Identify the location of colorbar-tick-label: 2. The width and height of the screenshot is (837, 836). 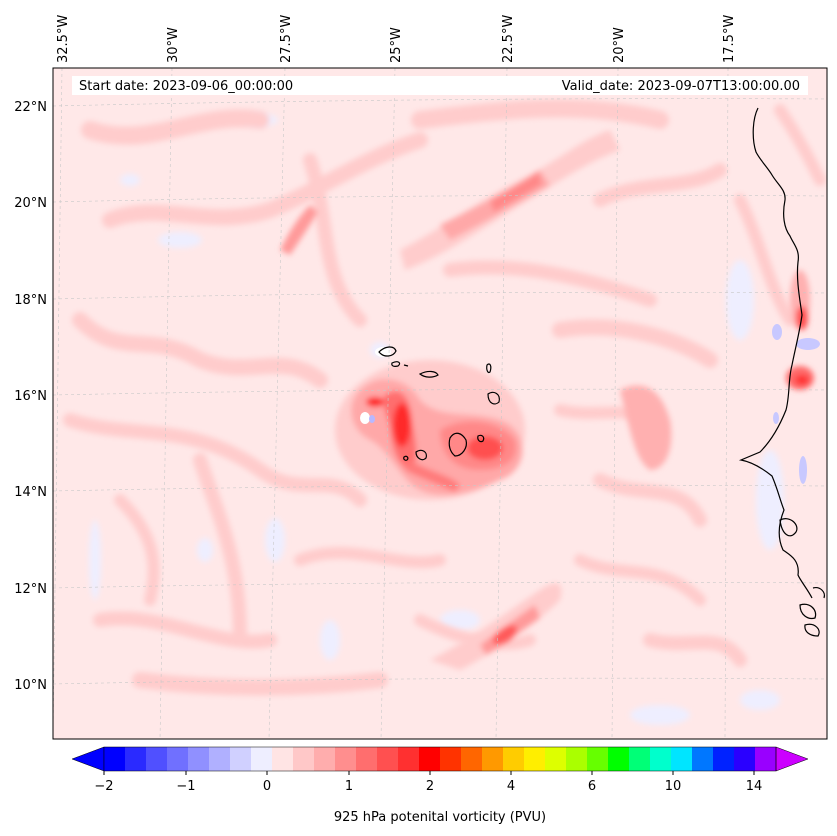
(430, 786).